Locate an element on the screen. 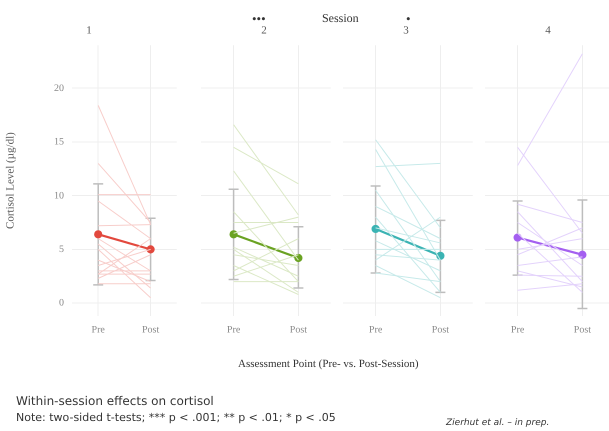  chart-title: 2 is located at coordinates (264, 30).